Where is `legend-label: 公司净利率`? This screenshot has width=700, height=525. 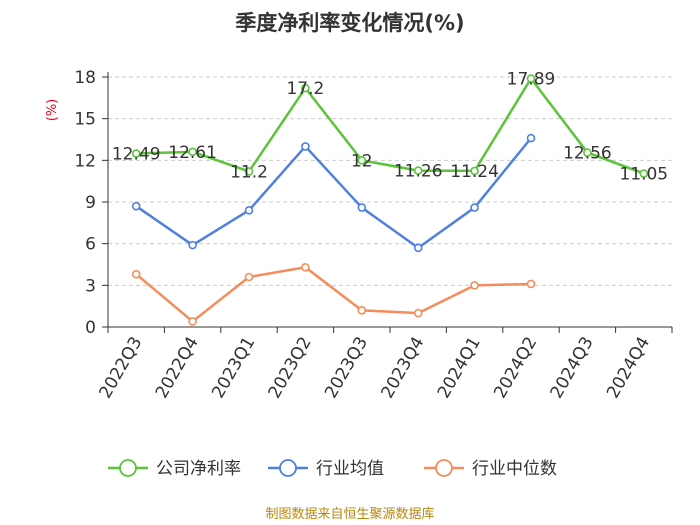
legend-label: 公司净利率 is located at coordinates (198, 469).